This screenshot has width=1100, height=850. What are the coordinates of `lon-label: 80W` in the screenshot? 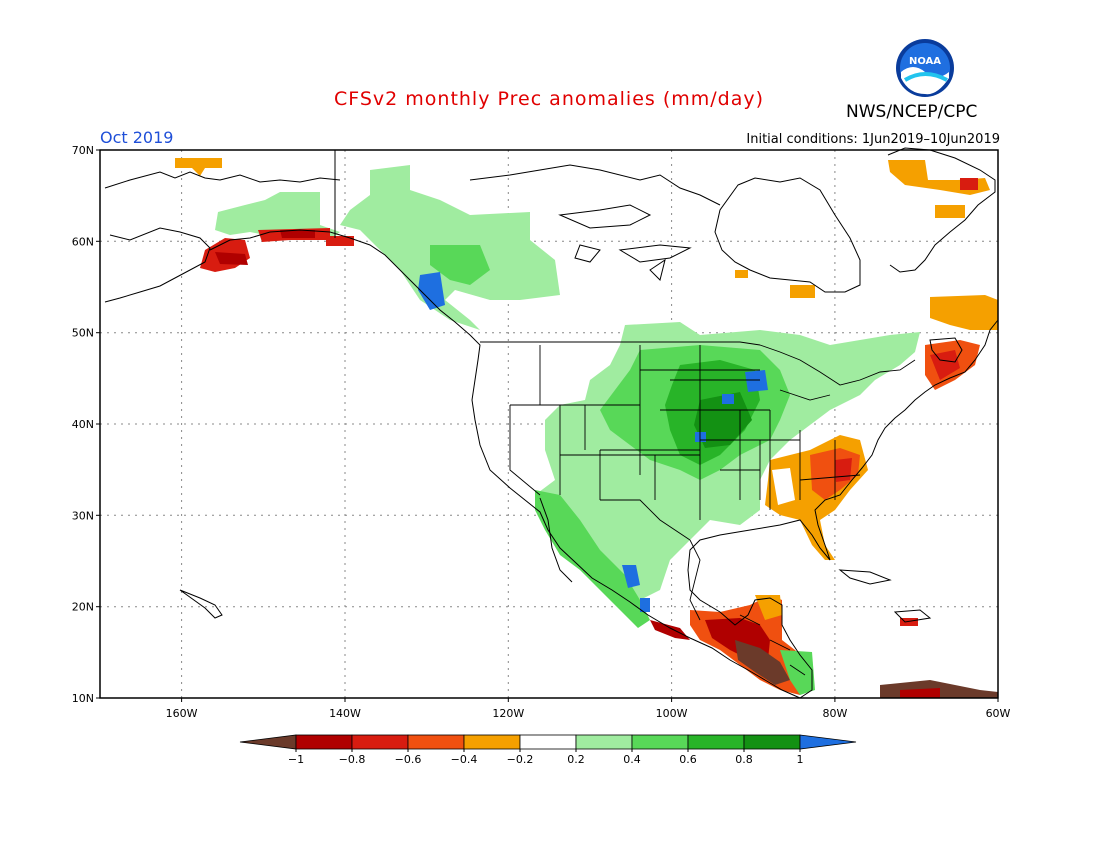 It's located at (834, 713).